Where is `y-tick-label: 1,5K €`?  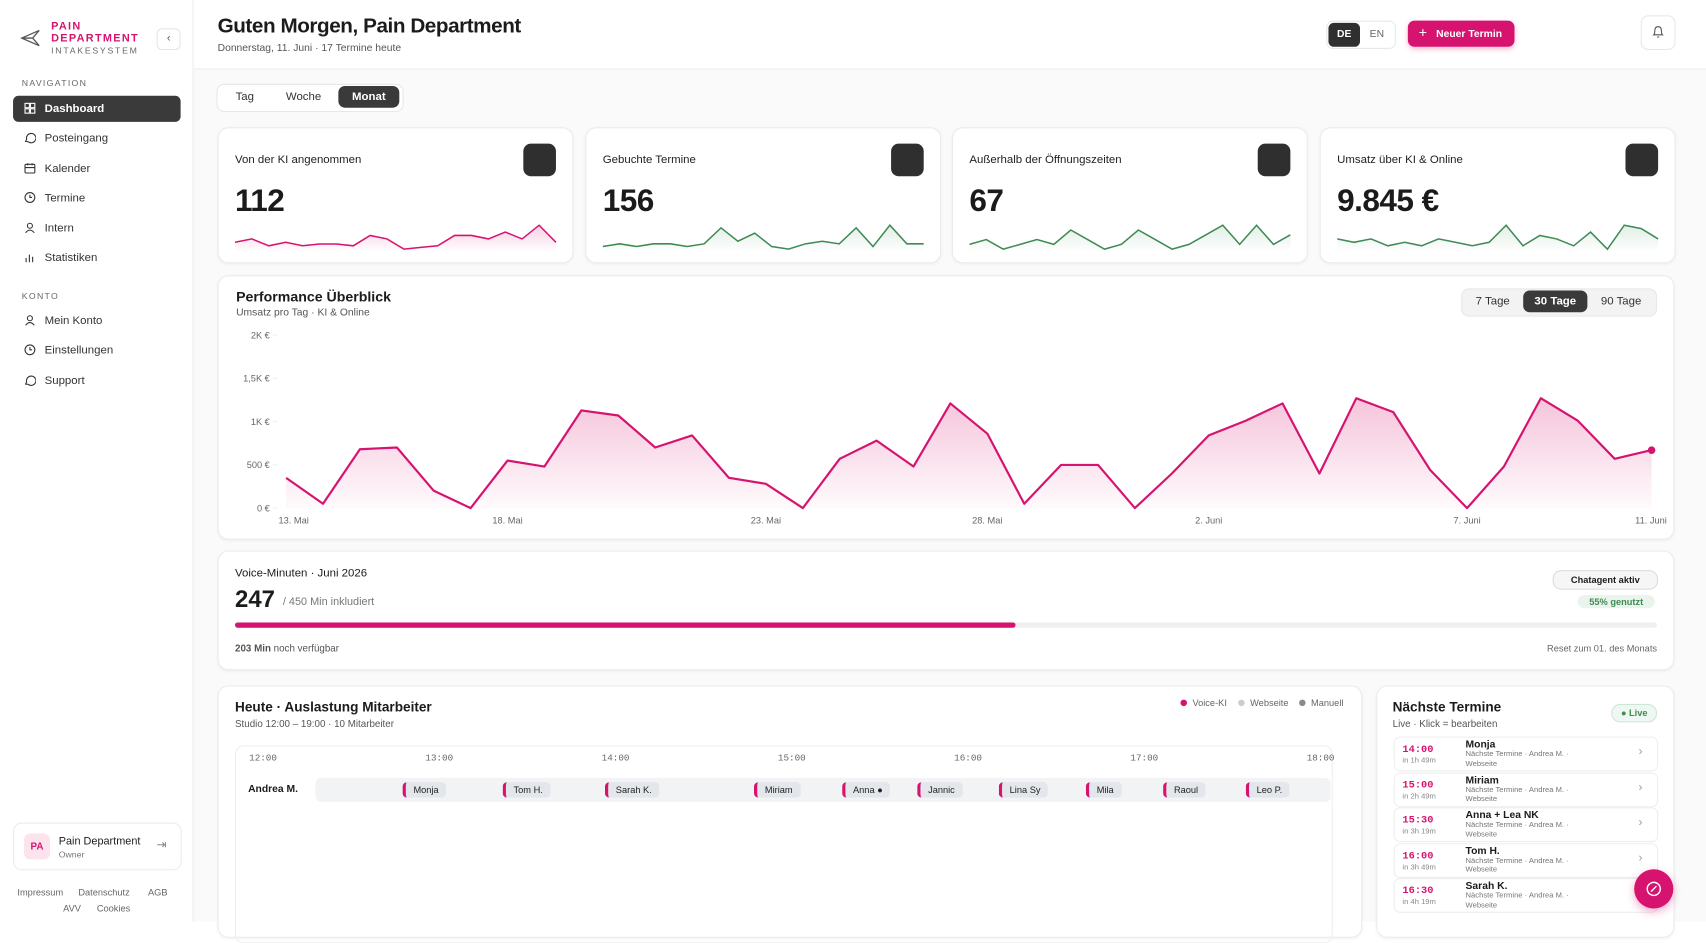 y-tick-label: 1,5K € is located at coordinates (256, 379).